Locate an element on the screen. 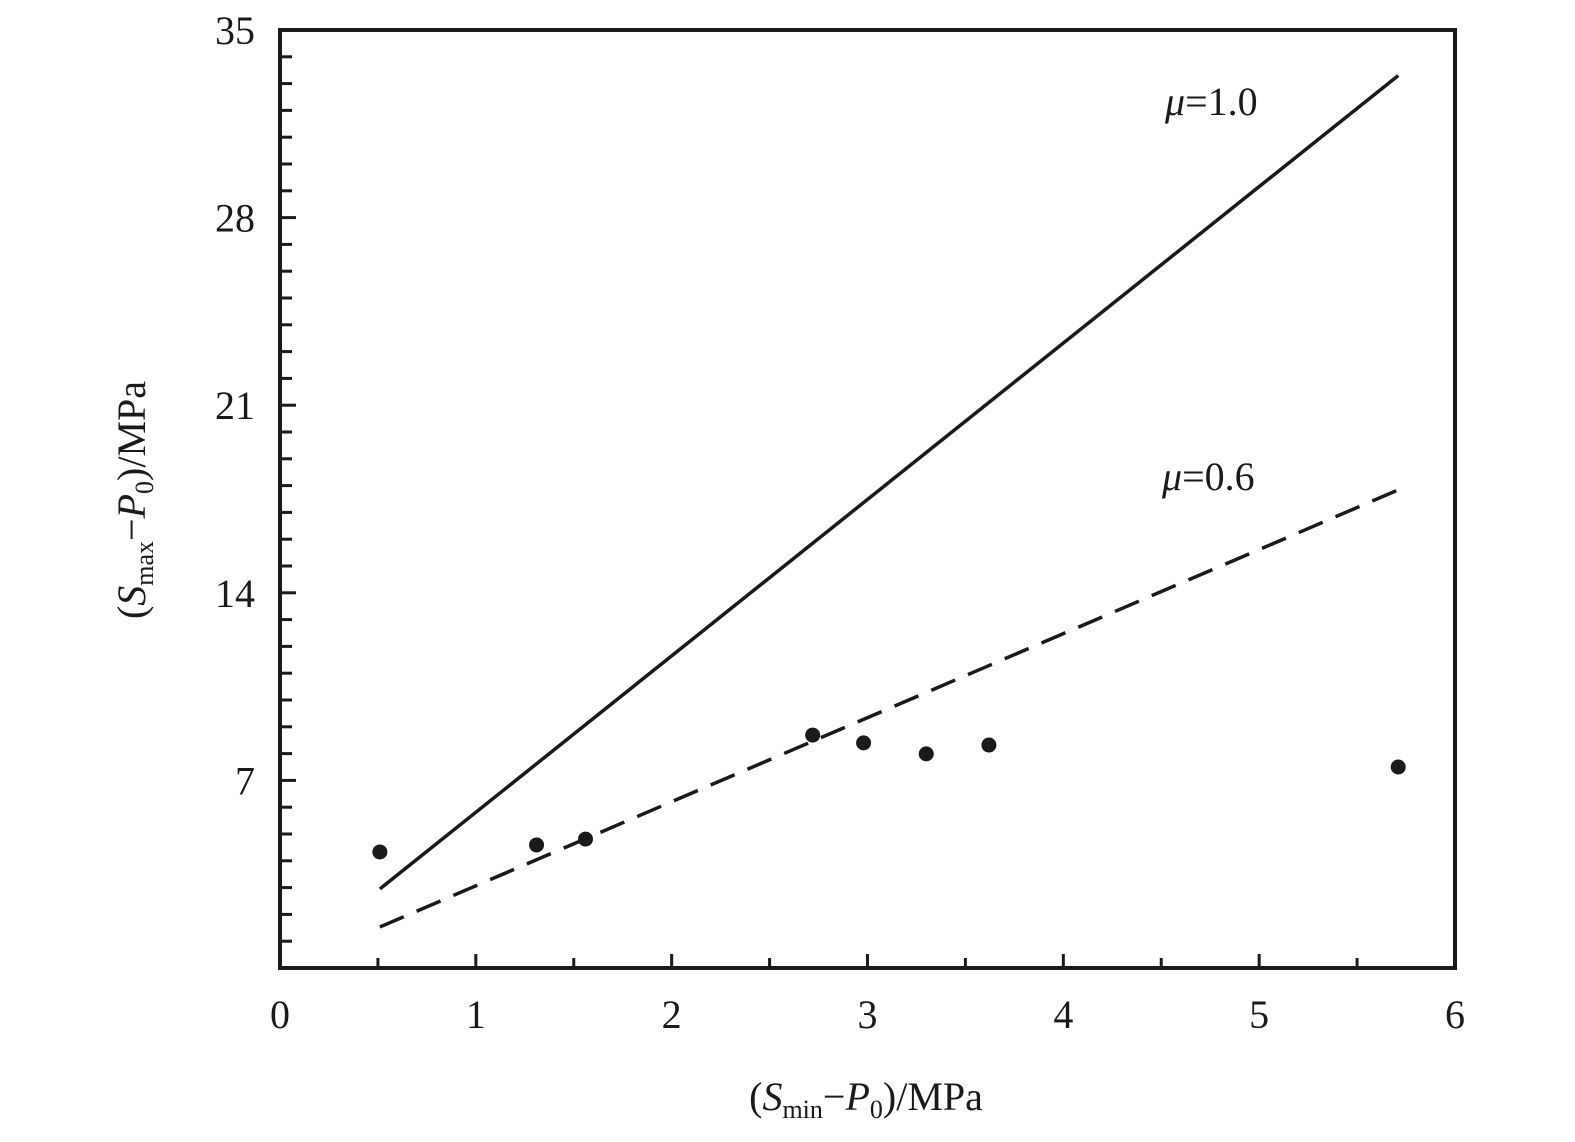 Image resolution: width=1575 pixels, height=1142 pixels. points is located at coordinates (889, 793).